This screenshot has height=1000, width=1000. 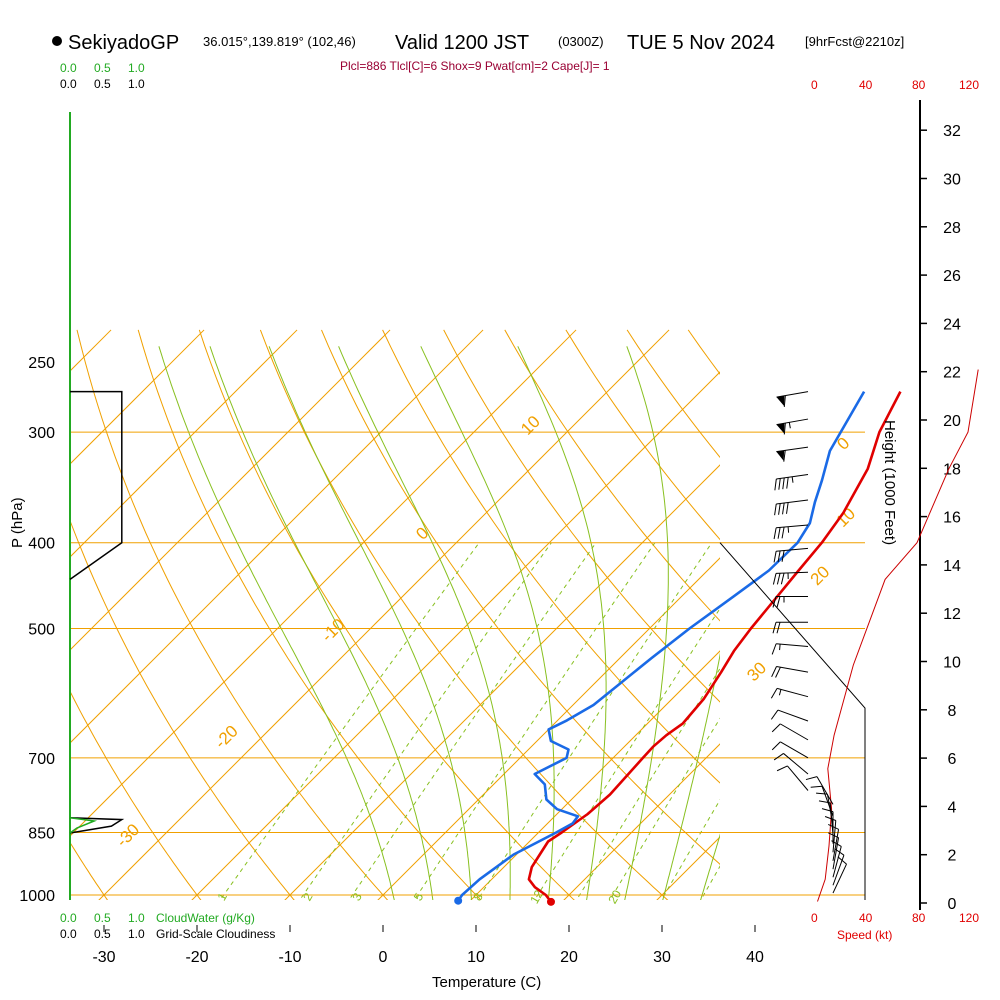 I want to click on cloudwater-scale-bottom-1: 0.5, so click(x=102, y=918).